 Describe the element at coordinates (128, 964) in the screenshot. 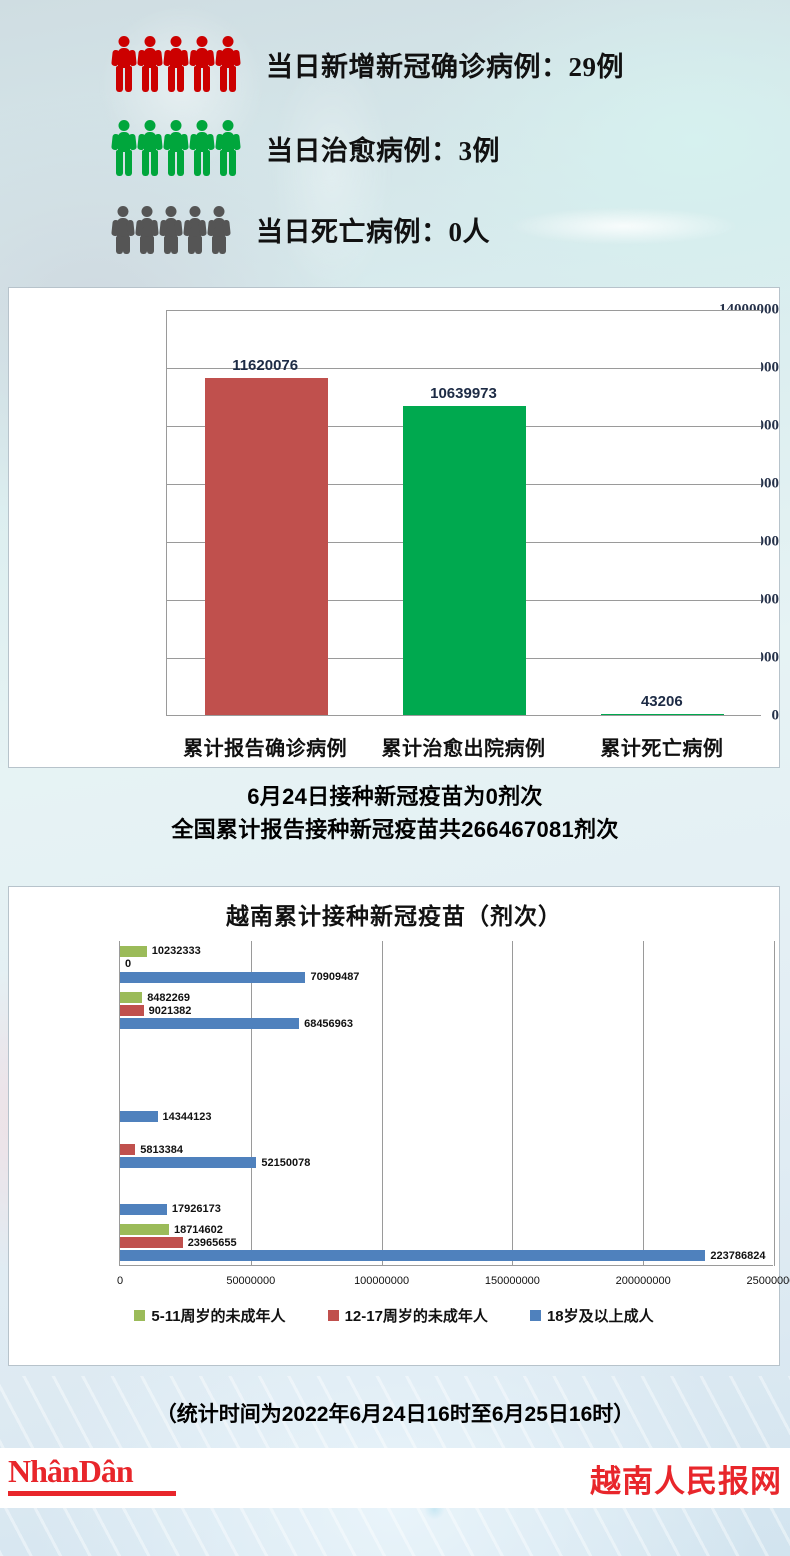

I see `chart2-value-label: 0` at that location.